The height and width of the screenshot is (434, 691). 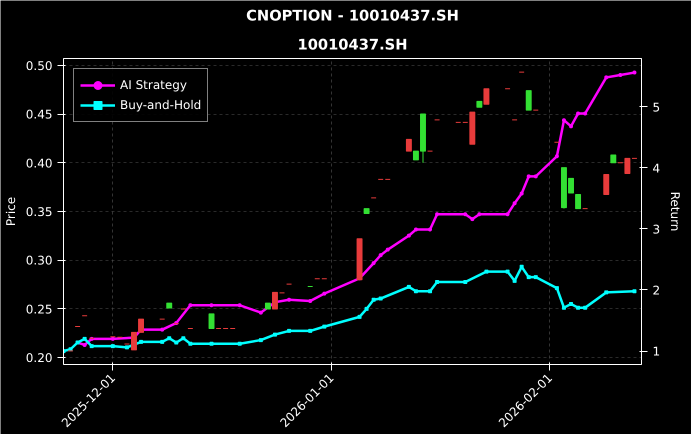 What do you see at coordinates (656, 107) in the screenshot?
I see `y2-tick-label: 5` at bounding box center [656, 107].